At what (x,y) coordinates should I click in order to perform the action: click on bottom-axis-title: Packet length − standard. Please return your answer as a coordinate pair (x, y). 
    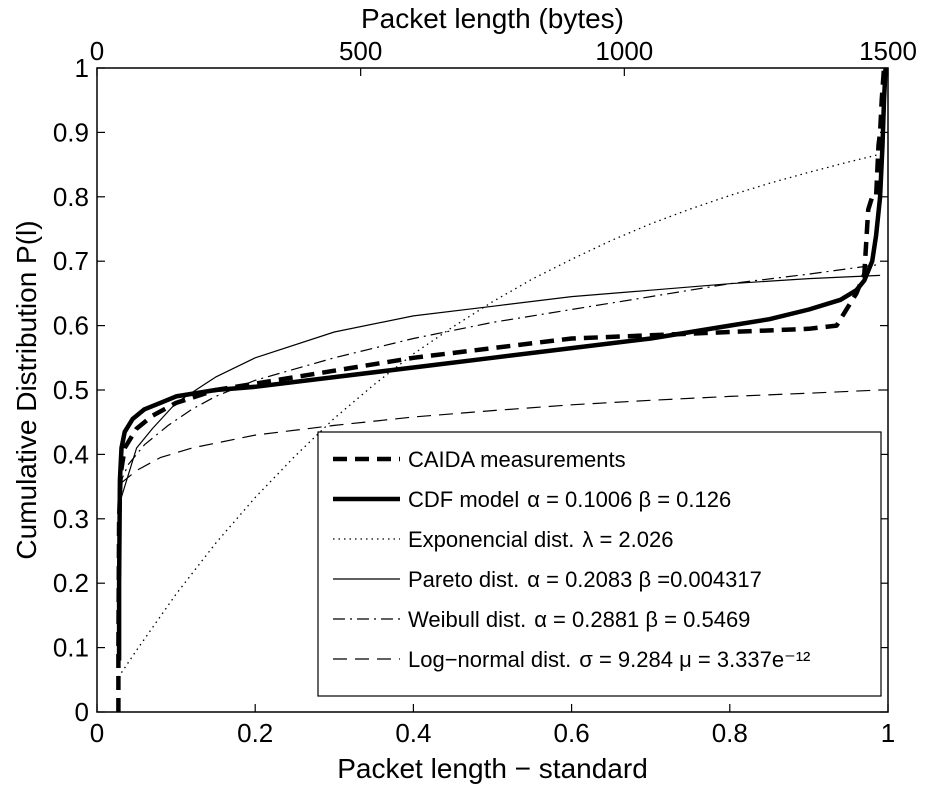
    Looking at the image, I should click on (492, 768).